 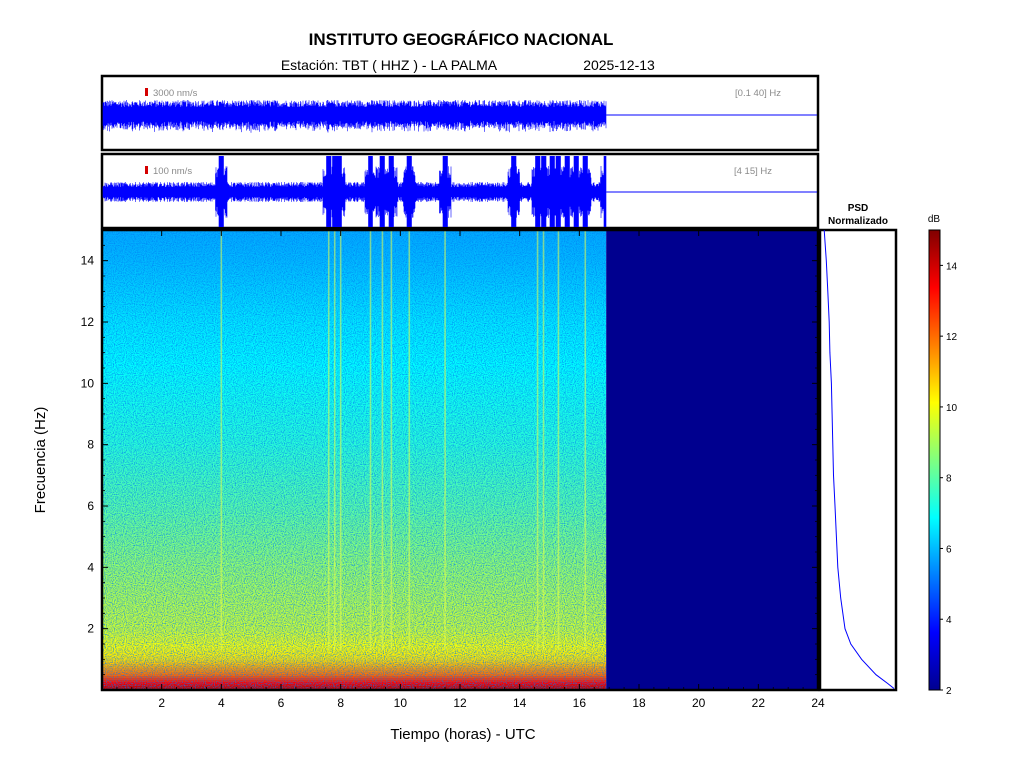 I want to click on x-tick-label: 12, so click(x=460, y=703).